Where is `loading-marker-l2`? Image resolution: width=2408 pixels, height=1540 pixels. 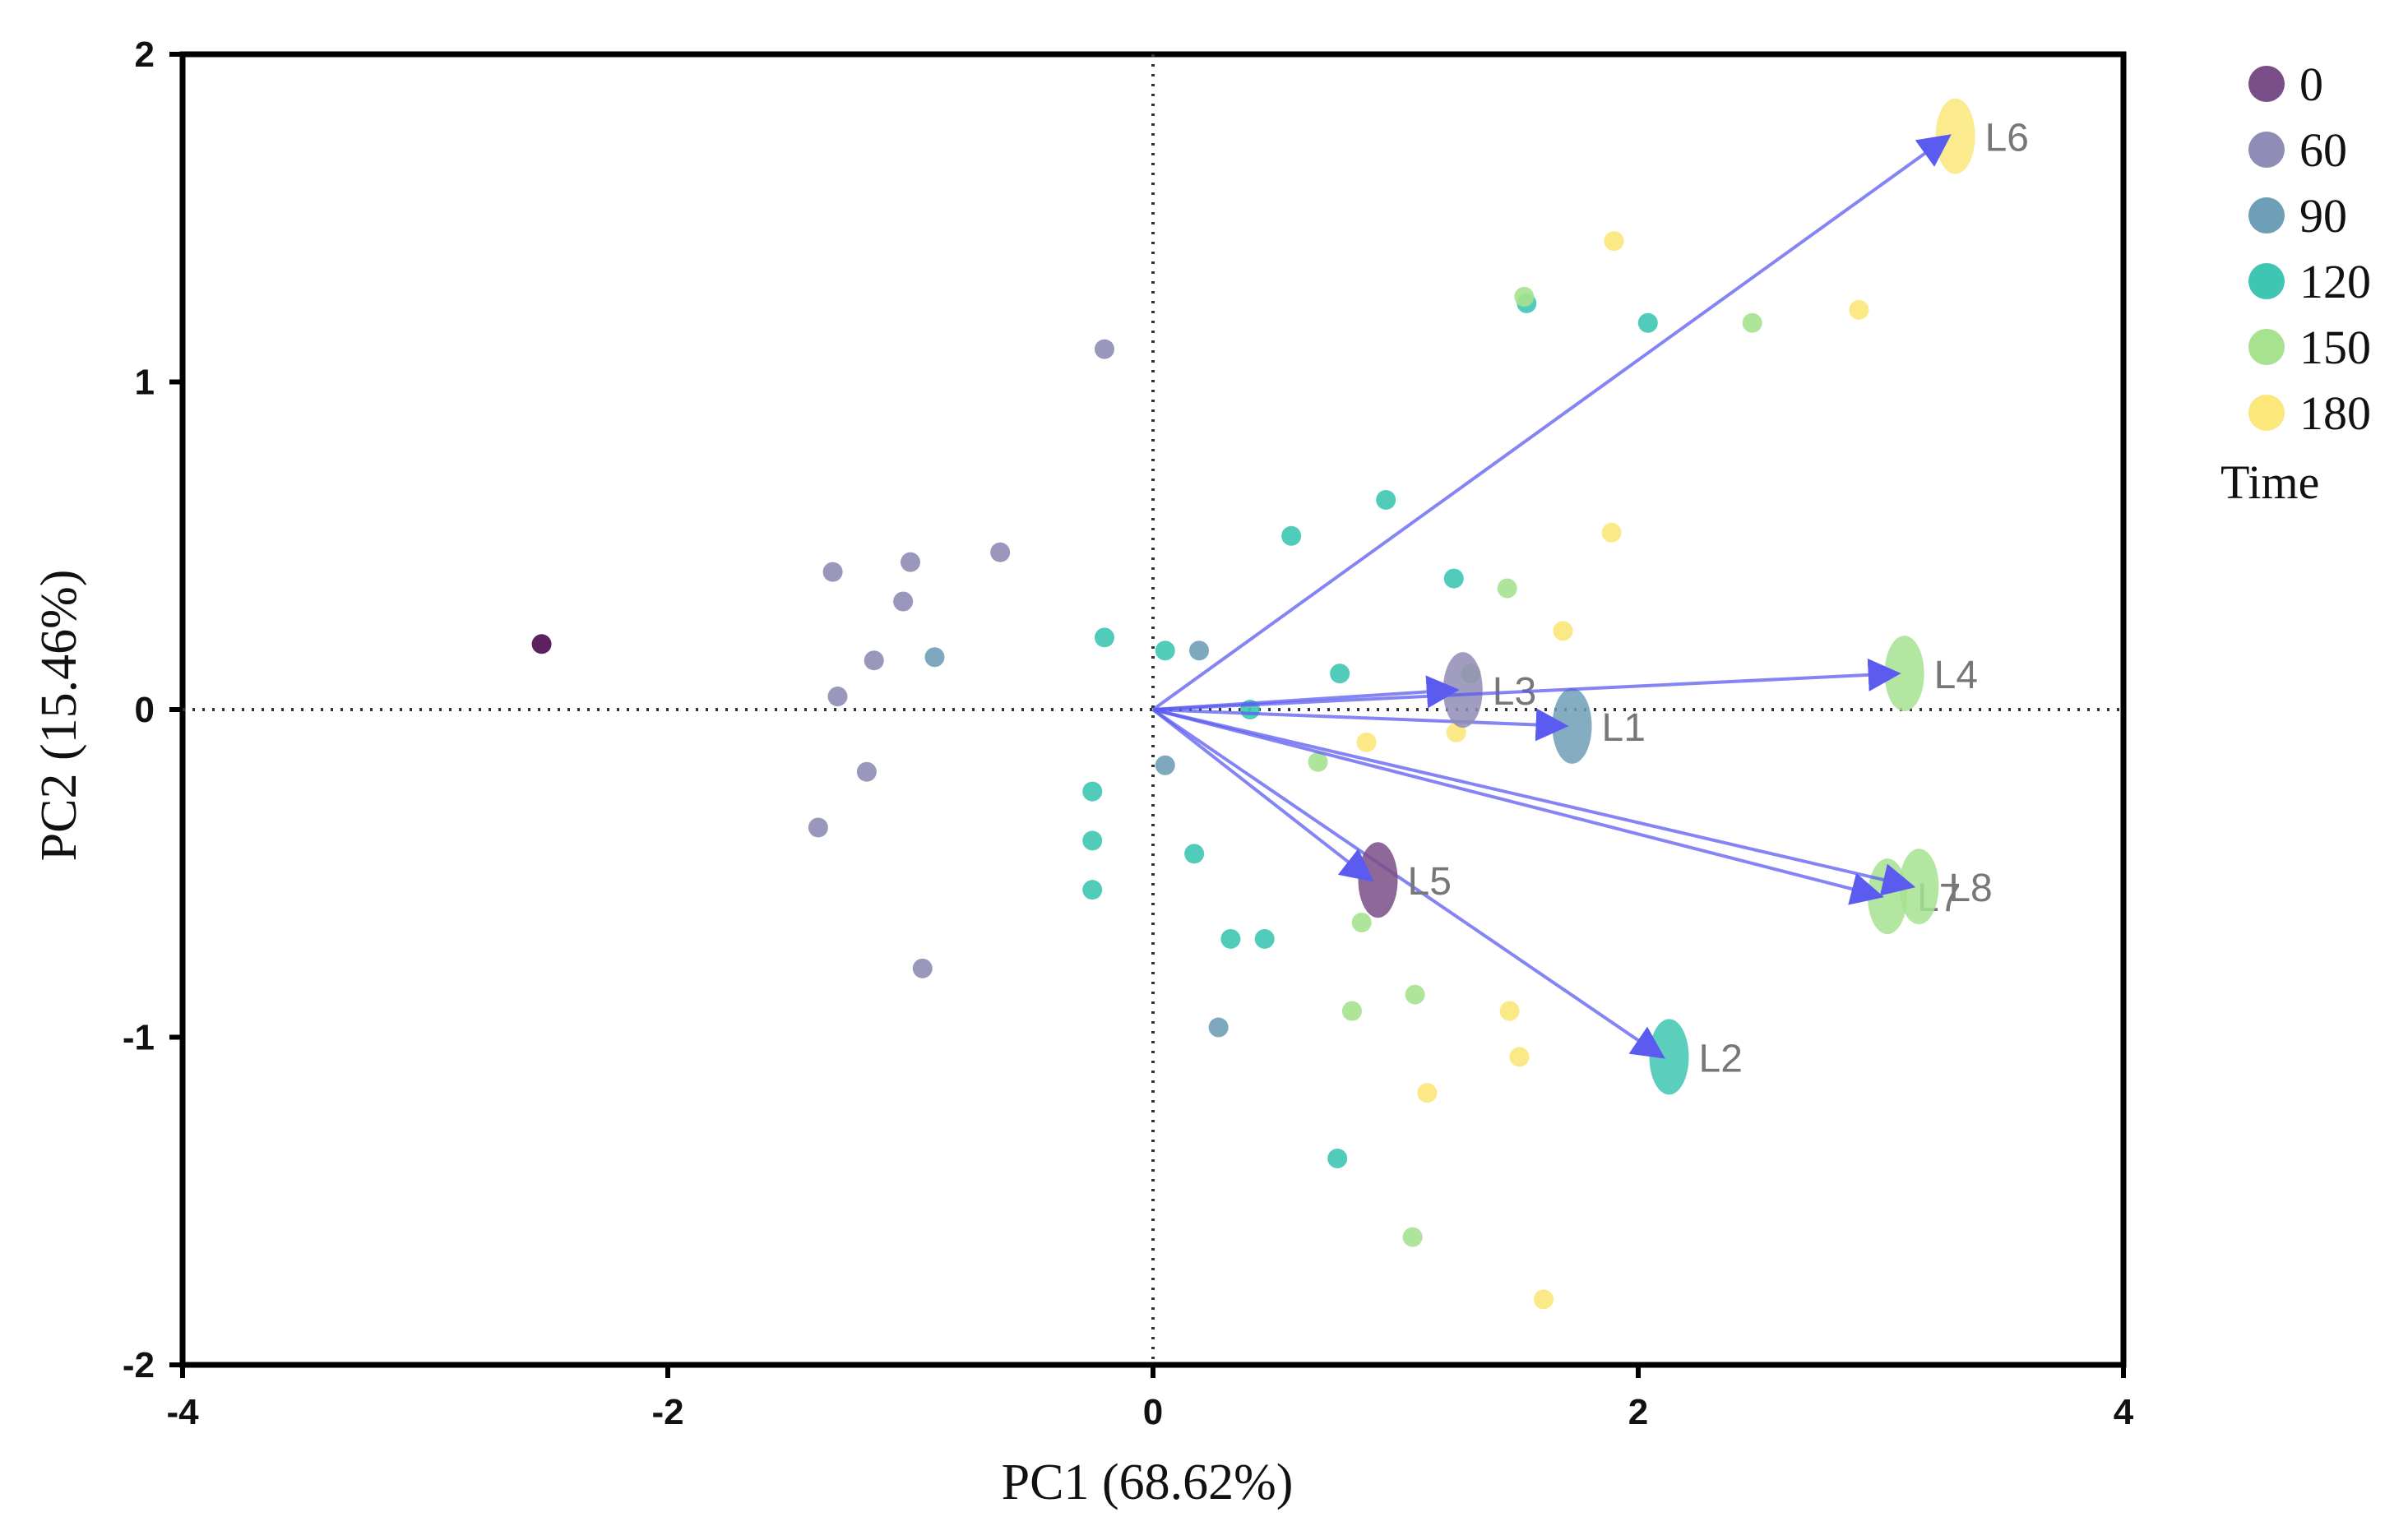
loading-marker-l2 is located at coordinates (1669, 1057).